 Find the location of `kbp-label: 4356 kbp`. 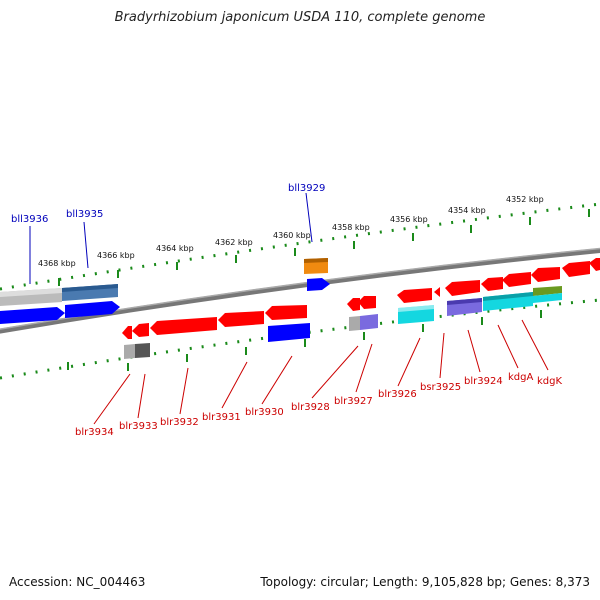

kbp-label: 4356 kbp is located at coordinates (409, 219).